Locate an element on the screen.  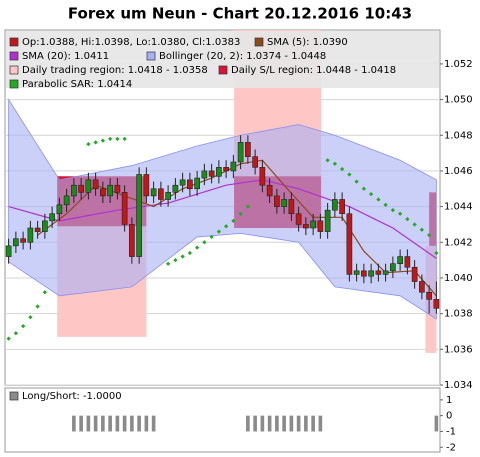
y-tick-label: 1.040 is located at coordinates (458, 278).